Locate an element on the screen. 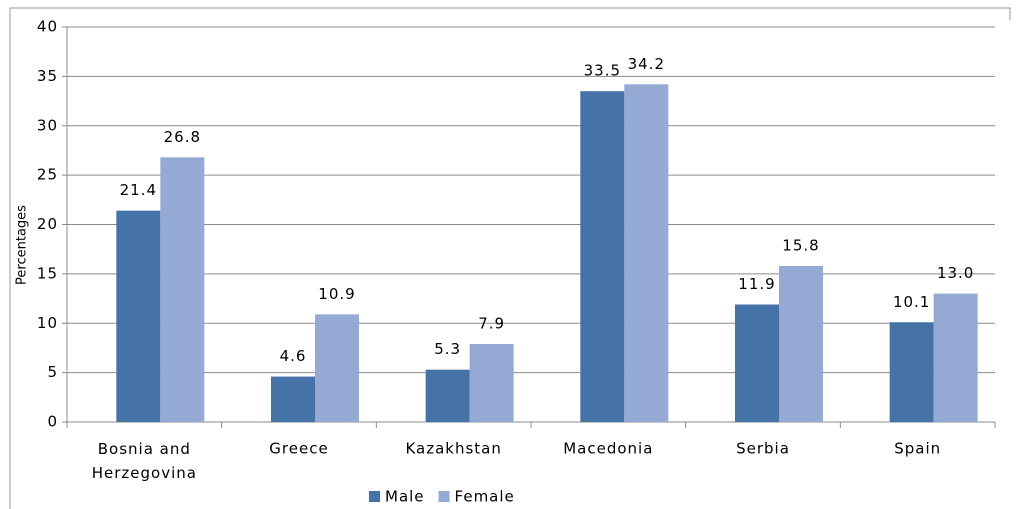 The image size is (1016, 509). y-axis-label: Percentages is located at coordinates (22, 245).